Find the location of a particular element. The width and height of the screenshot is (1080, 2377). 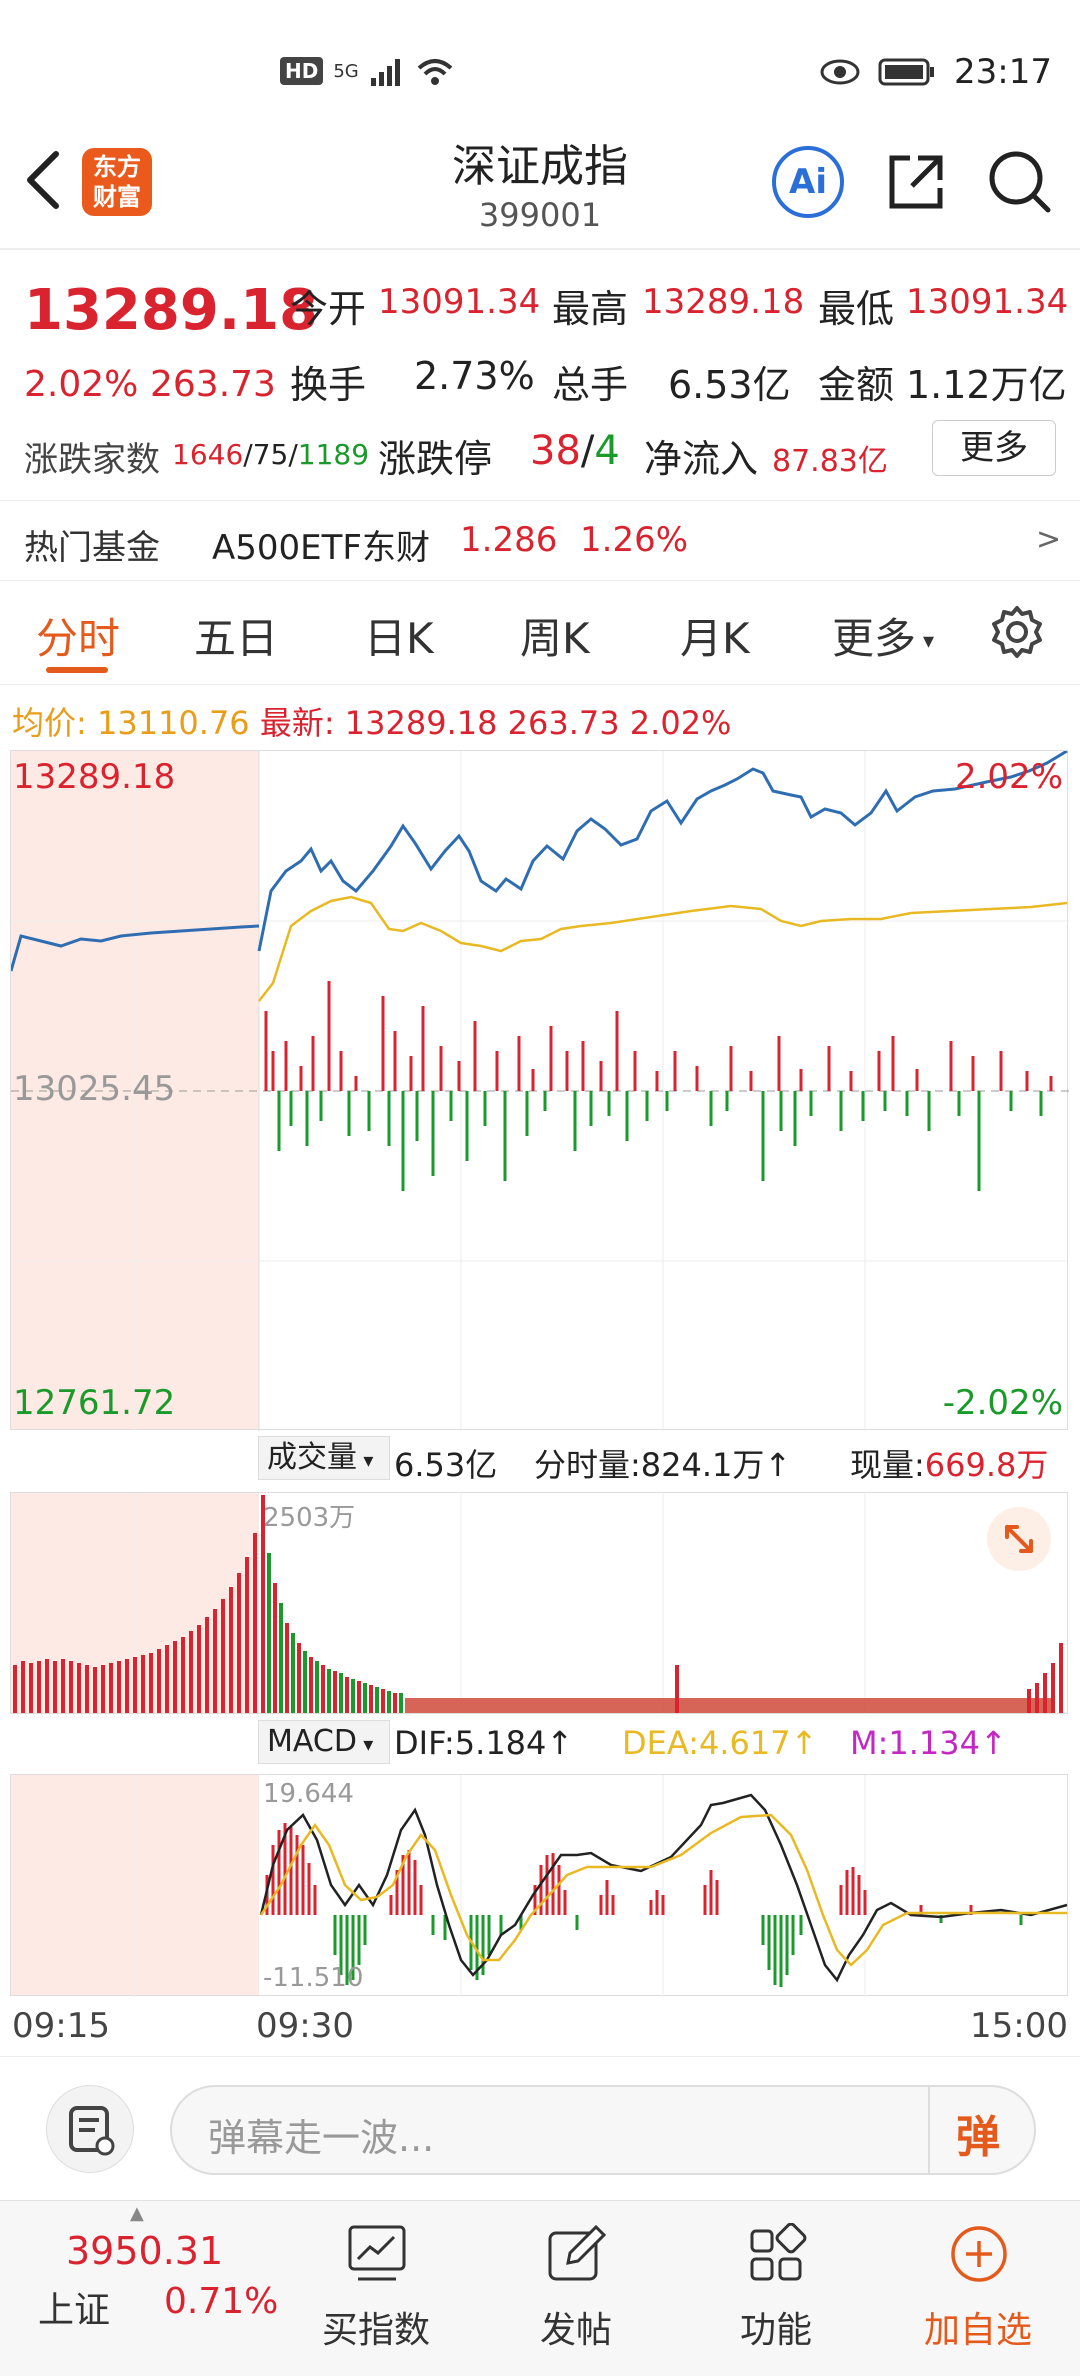

indicator-selector: MACD ▾ is located at coordinates (324, 1742).